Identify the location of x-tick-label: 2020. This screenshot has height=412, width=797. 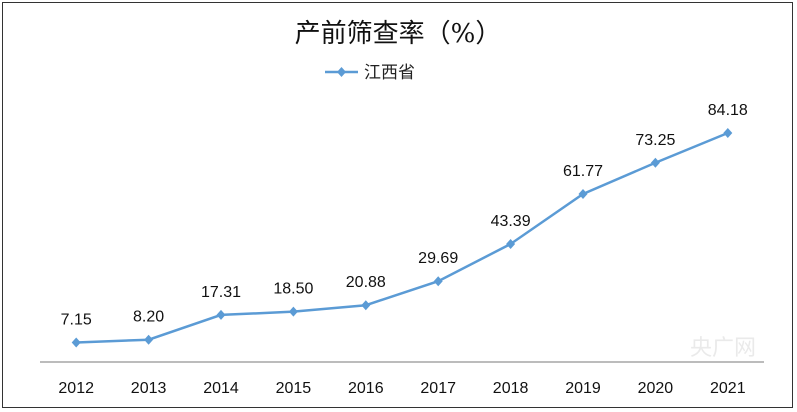
(656, 388).